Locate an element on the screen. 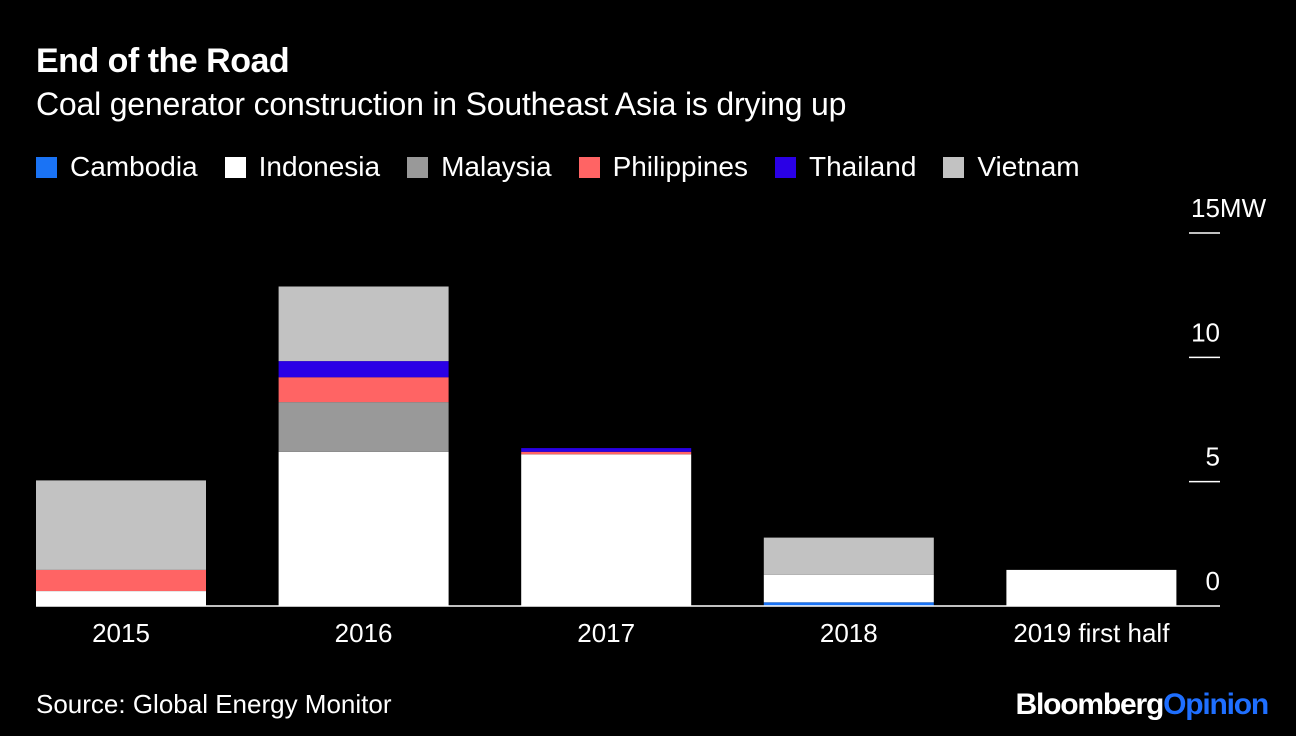 Image resolution: width=1296 pixels, height=736 pixels. legend-swatch-indonesia is located at coordinates (235, 167).